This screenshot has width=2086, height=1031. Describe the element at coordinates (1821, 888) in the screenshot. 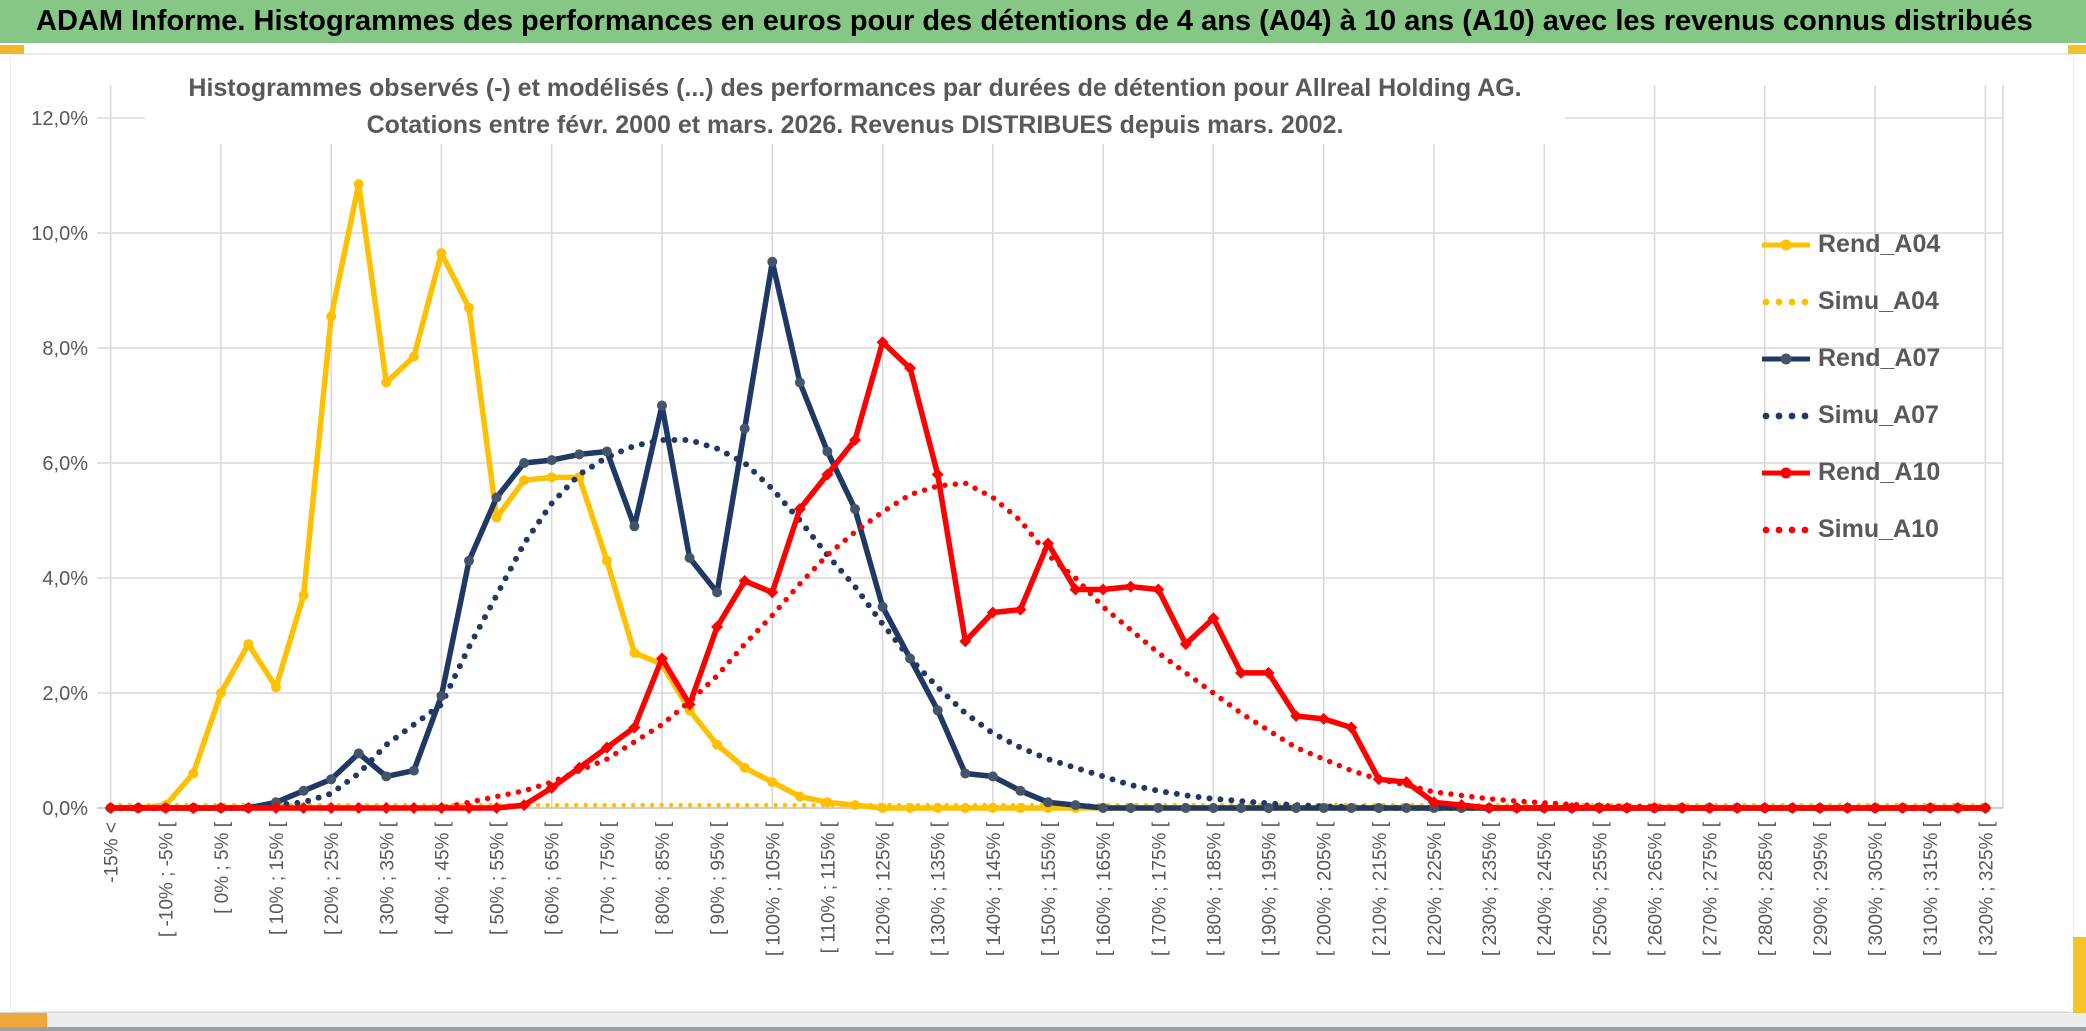

I see `x-tick-label: [ 290% ; 295% [` at that location.